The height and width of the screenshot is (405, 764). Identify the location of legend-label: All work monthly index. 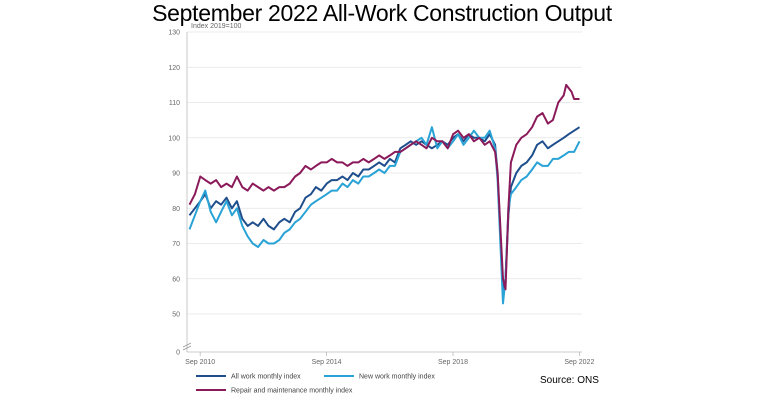
(266, 377).